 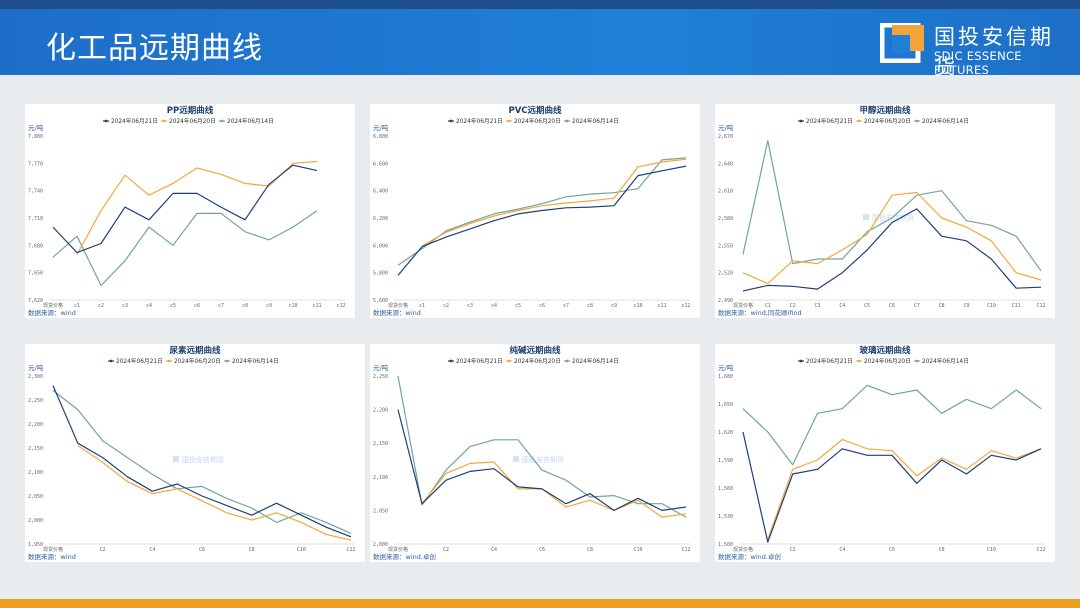 What do you see at coordinates (540, 44) in the screenshot?
I see `header-bar: 化工品远期曲线 国投安信期货 SDIC ESSENCE FUTURES` at bounding box center [540, 44].